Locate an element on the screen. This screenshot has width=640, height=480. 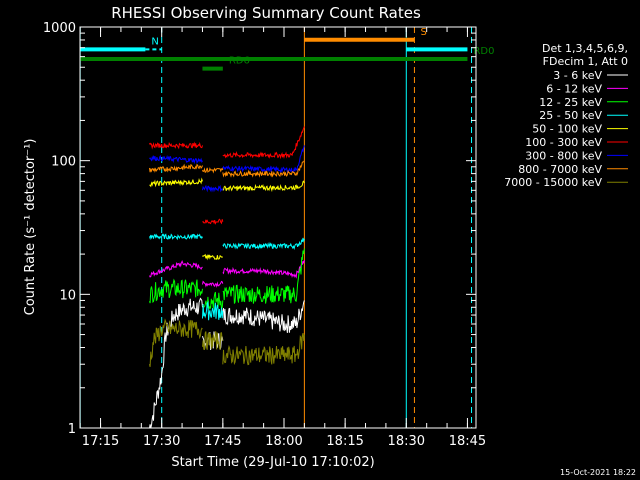
flag-label-4: RD6 is located at coordinates (239, 61).